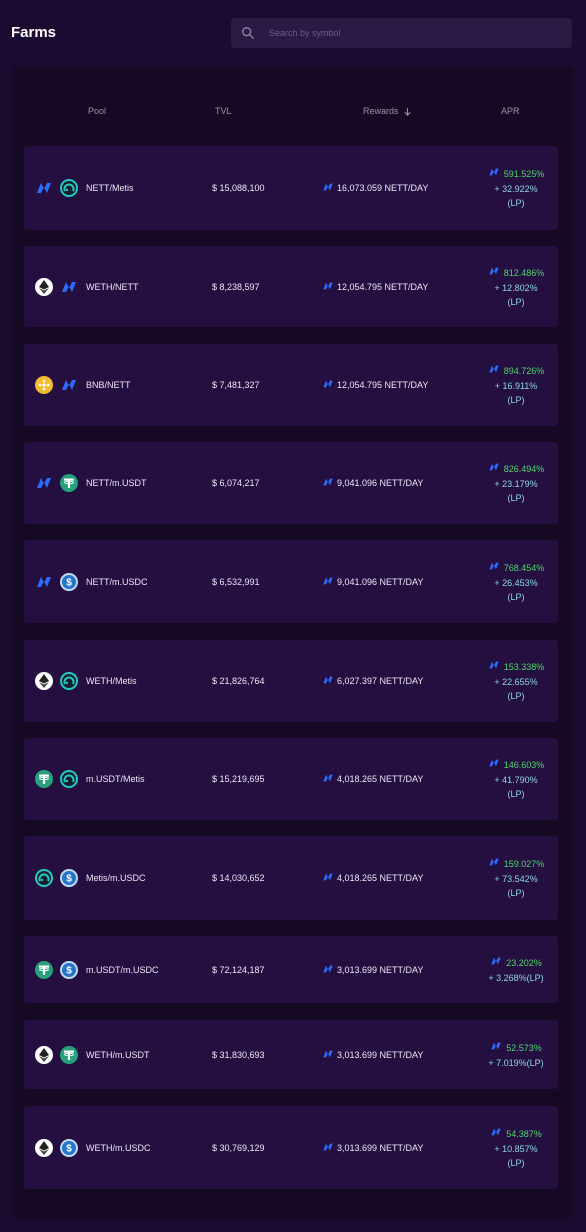 This screenshot has width=586, height=1232. Describe the element at coordinates (516, 386) in the screenshot. I see `apr-lp-value: + 16.911%` at that location.